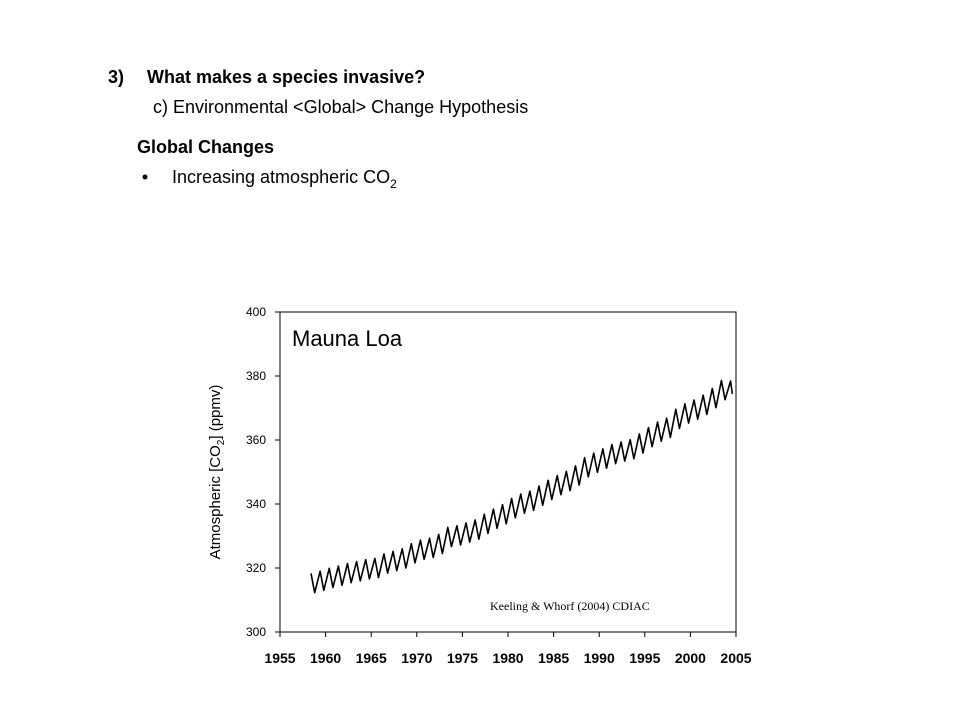 Image resolution: width=960 pixels, height=720 pixels. What do you see at coordinates (286, 77) in the screenshot?
I see `heading: What makes a species invasive?` at bounding box center [286, 77].